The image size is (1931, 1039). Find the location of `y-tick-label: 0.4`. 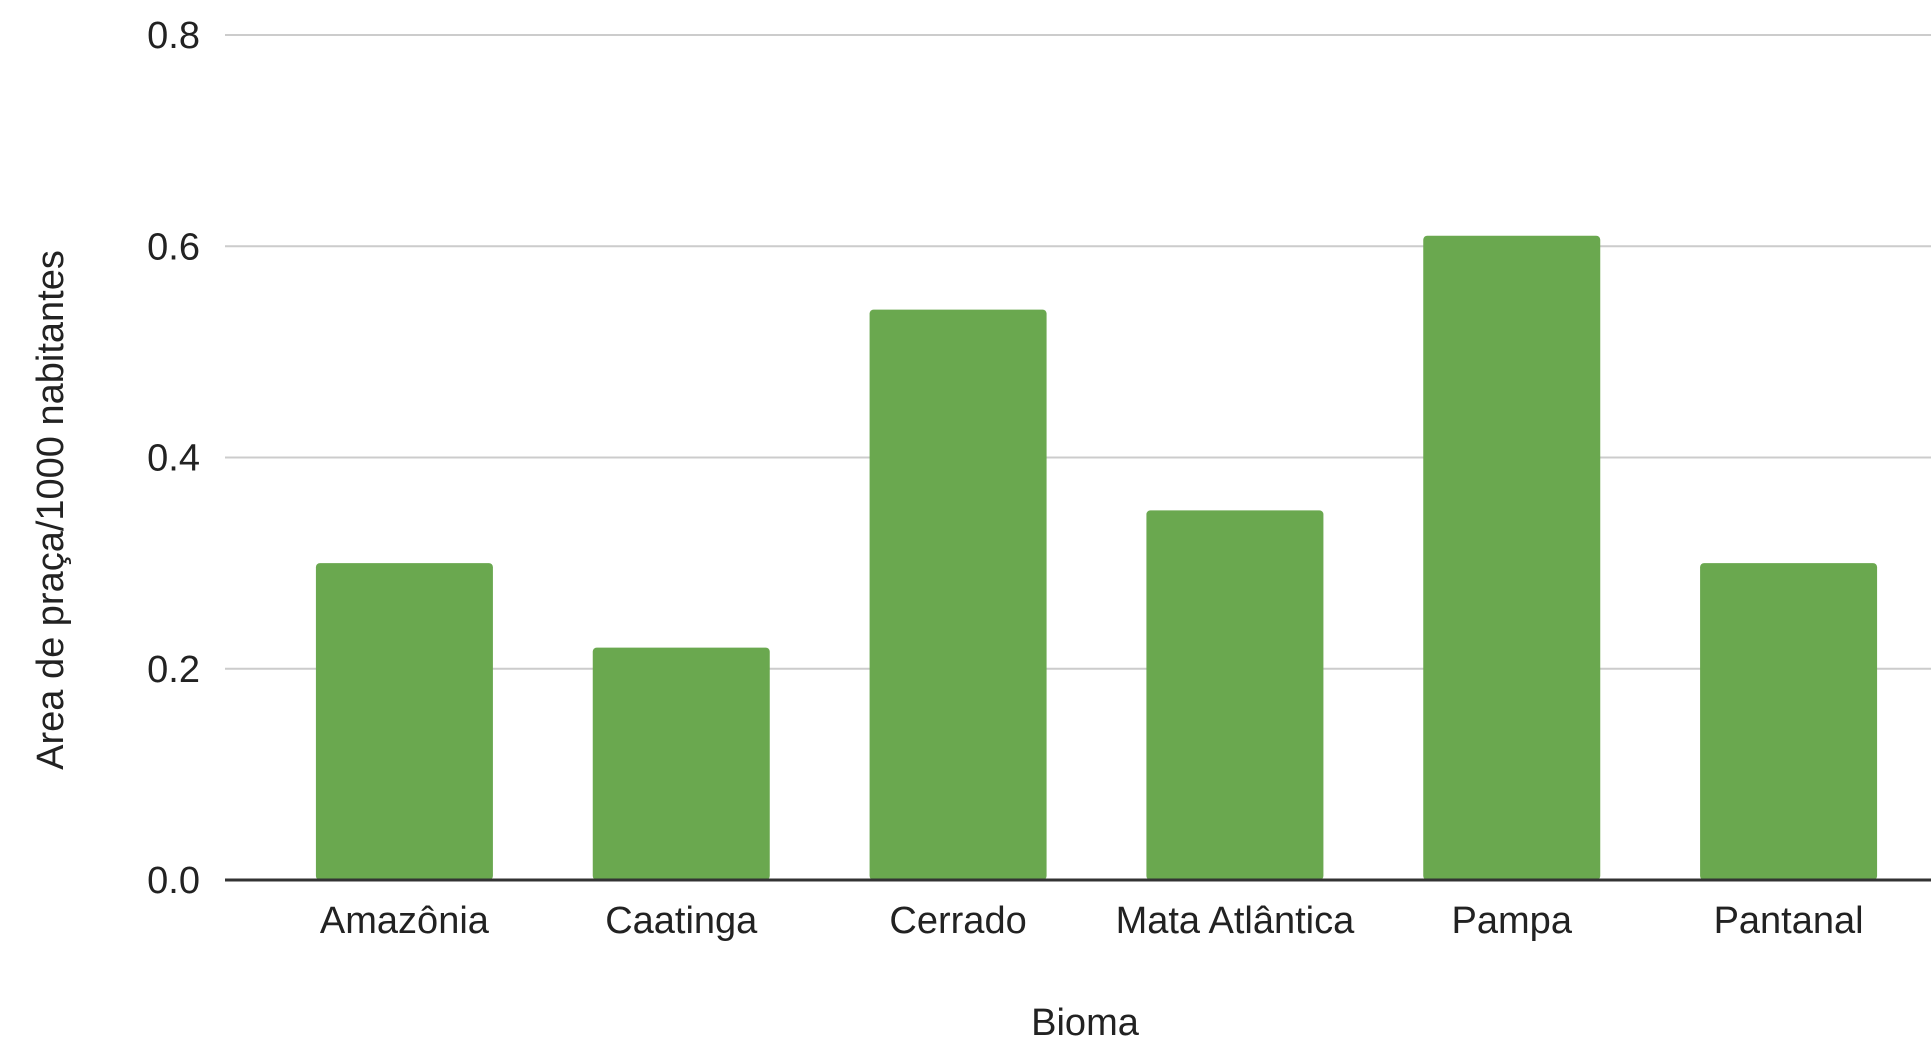

y-tick-label: 0.4 is located at coordinates (173, 459).